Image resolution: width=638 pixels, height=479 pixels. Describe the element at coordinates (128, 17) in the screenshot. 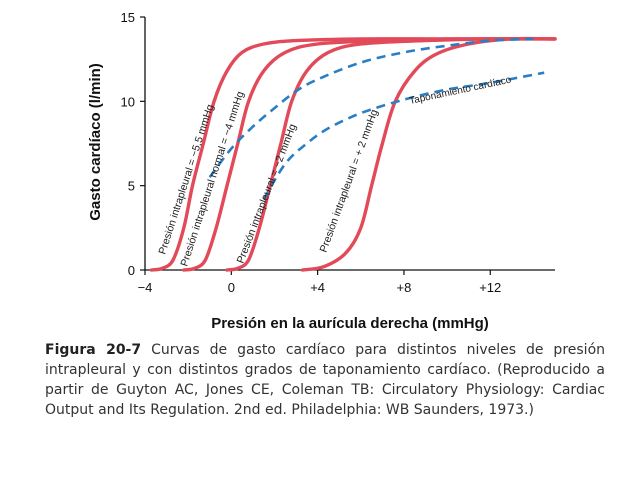

I see `y-tick-label: 15` at that location.